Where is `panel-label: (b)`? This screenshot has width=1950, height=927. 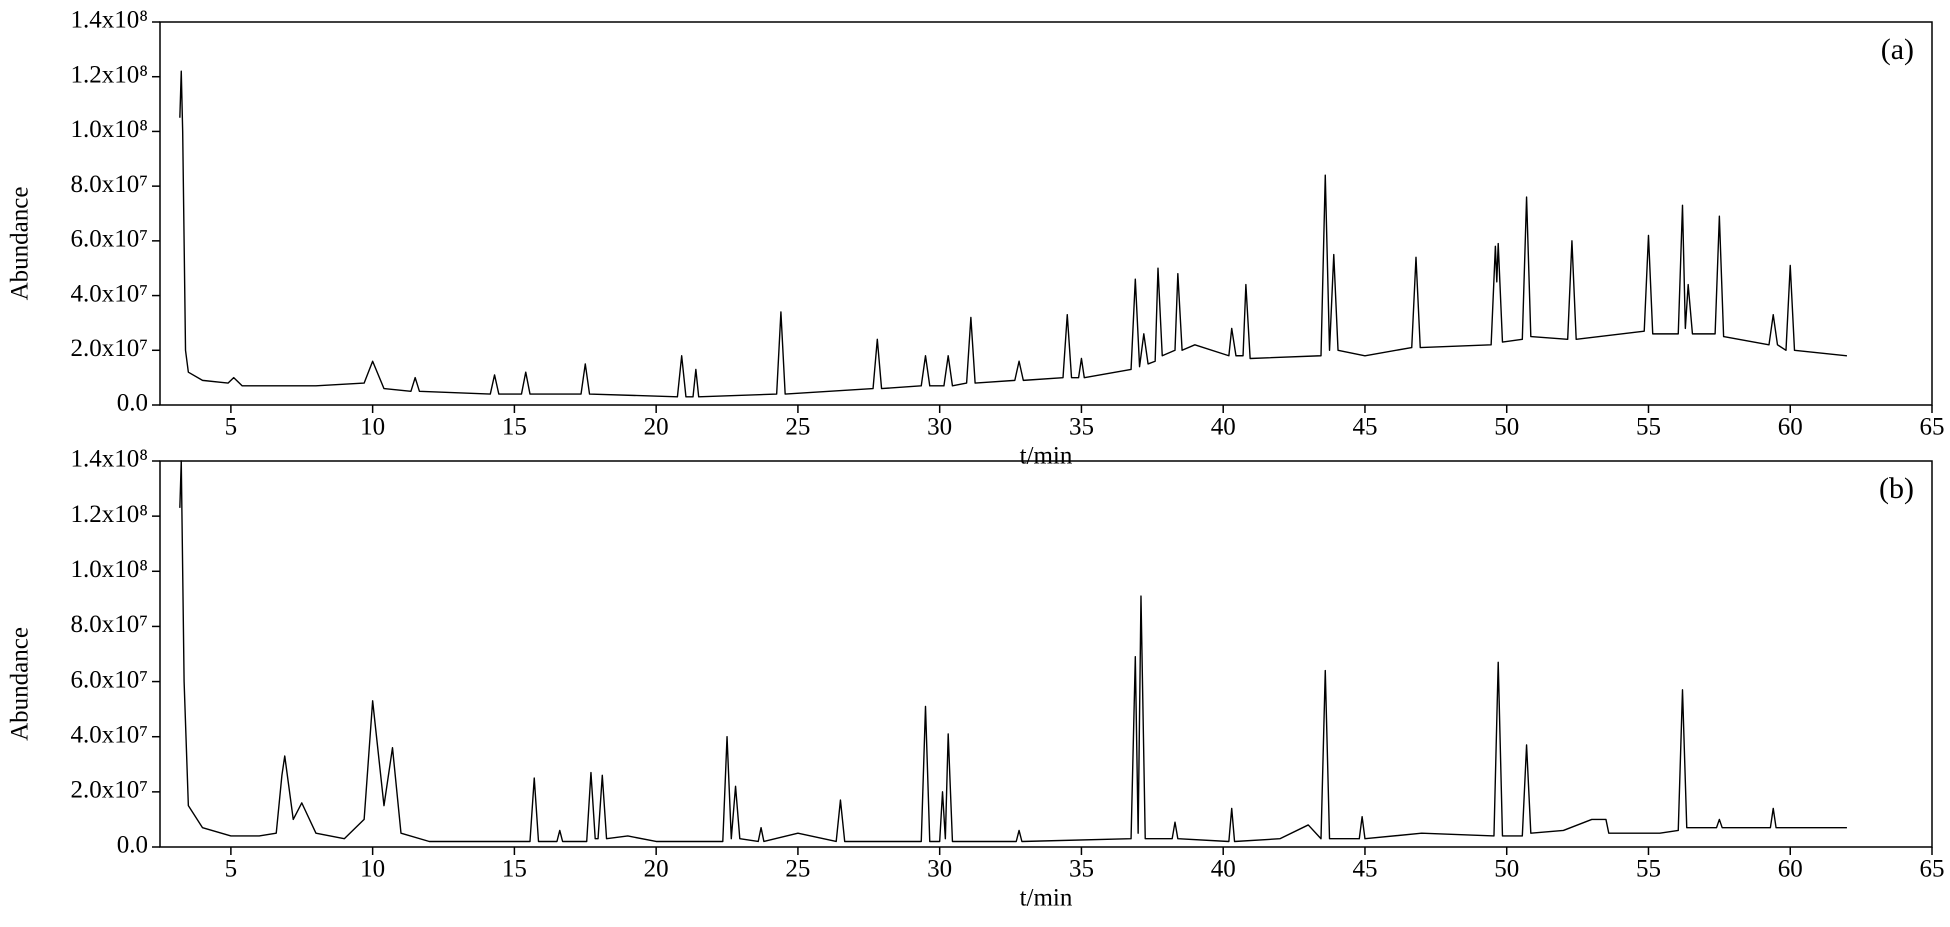
panel-label: (b) is located at coordinates (1896, 488).